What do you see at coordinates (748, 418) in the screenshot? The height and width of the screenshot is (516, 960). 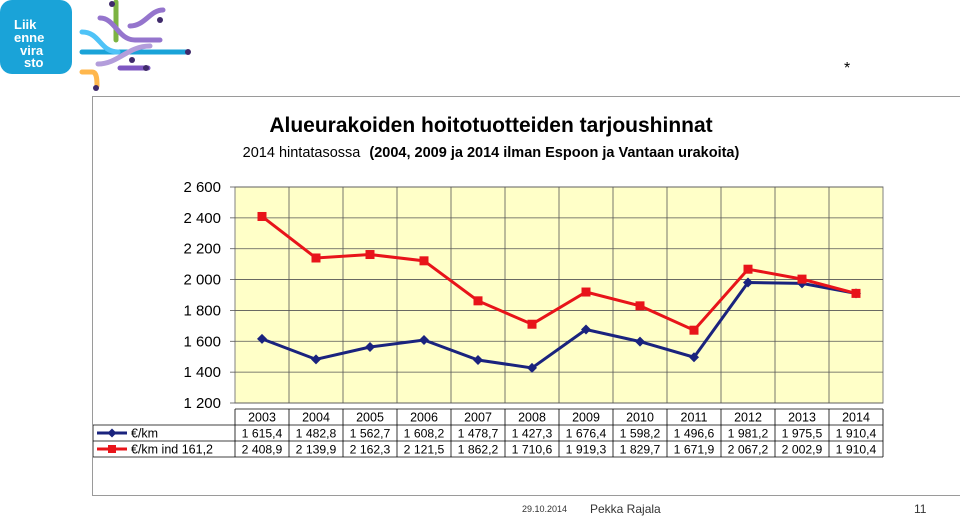 I see `category-label: 2012` at bounding box center [748, 418].